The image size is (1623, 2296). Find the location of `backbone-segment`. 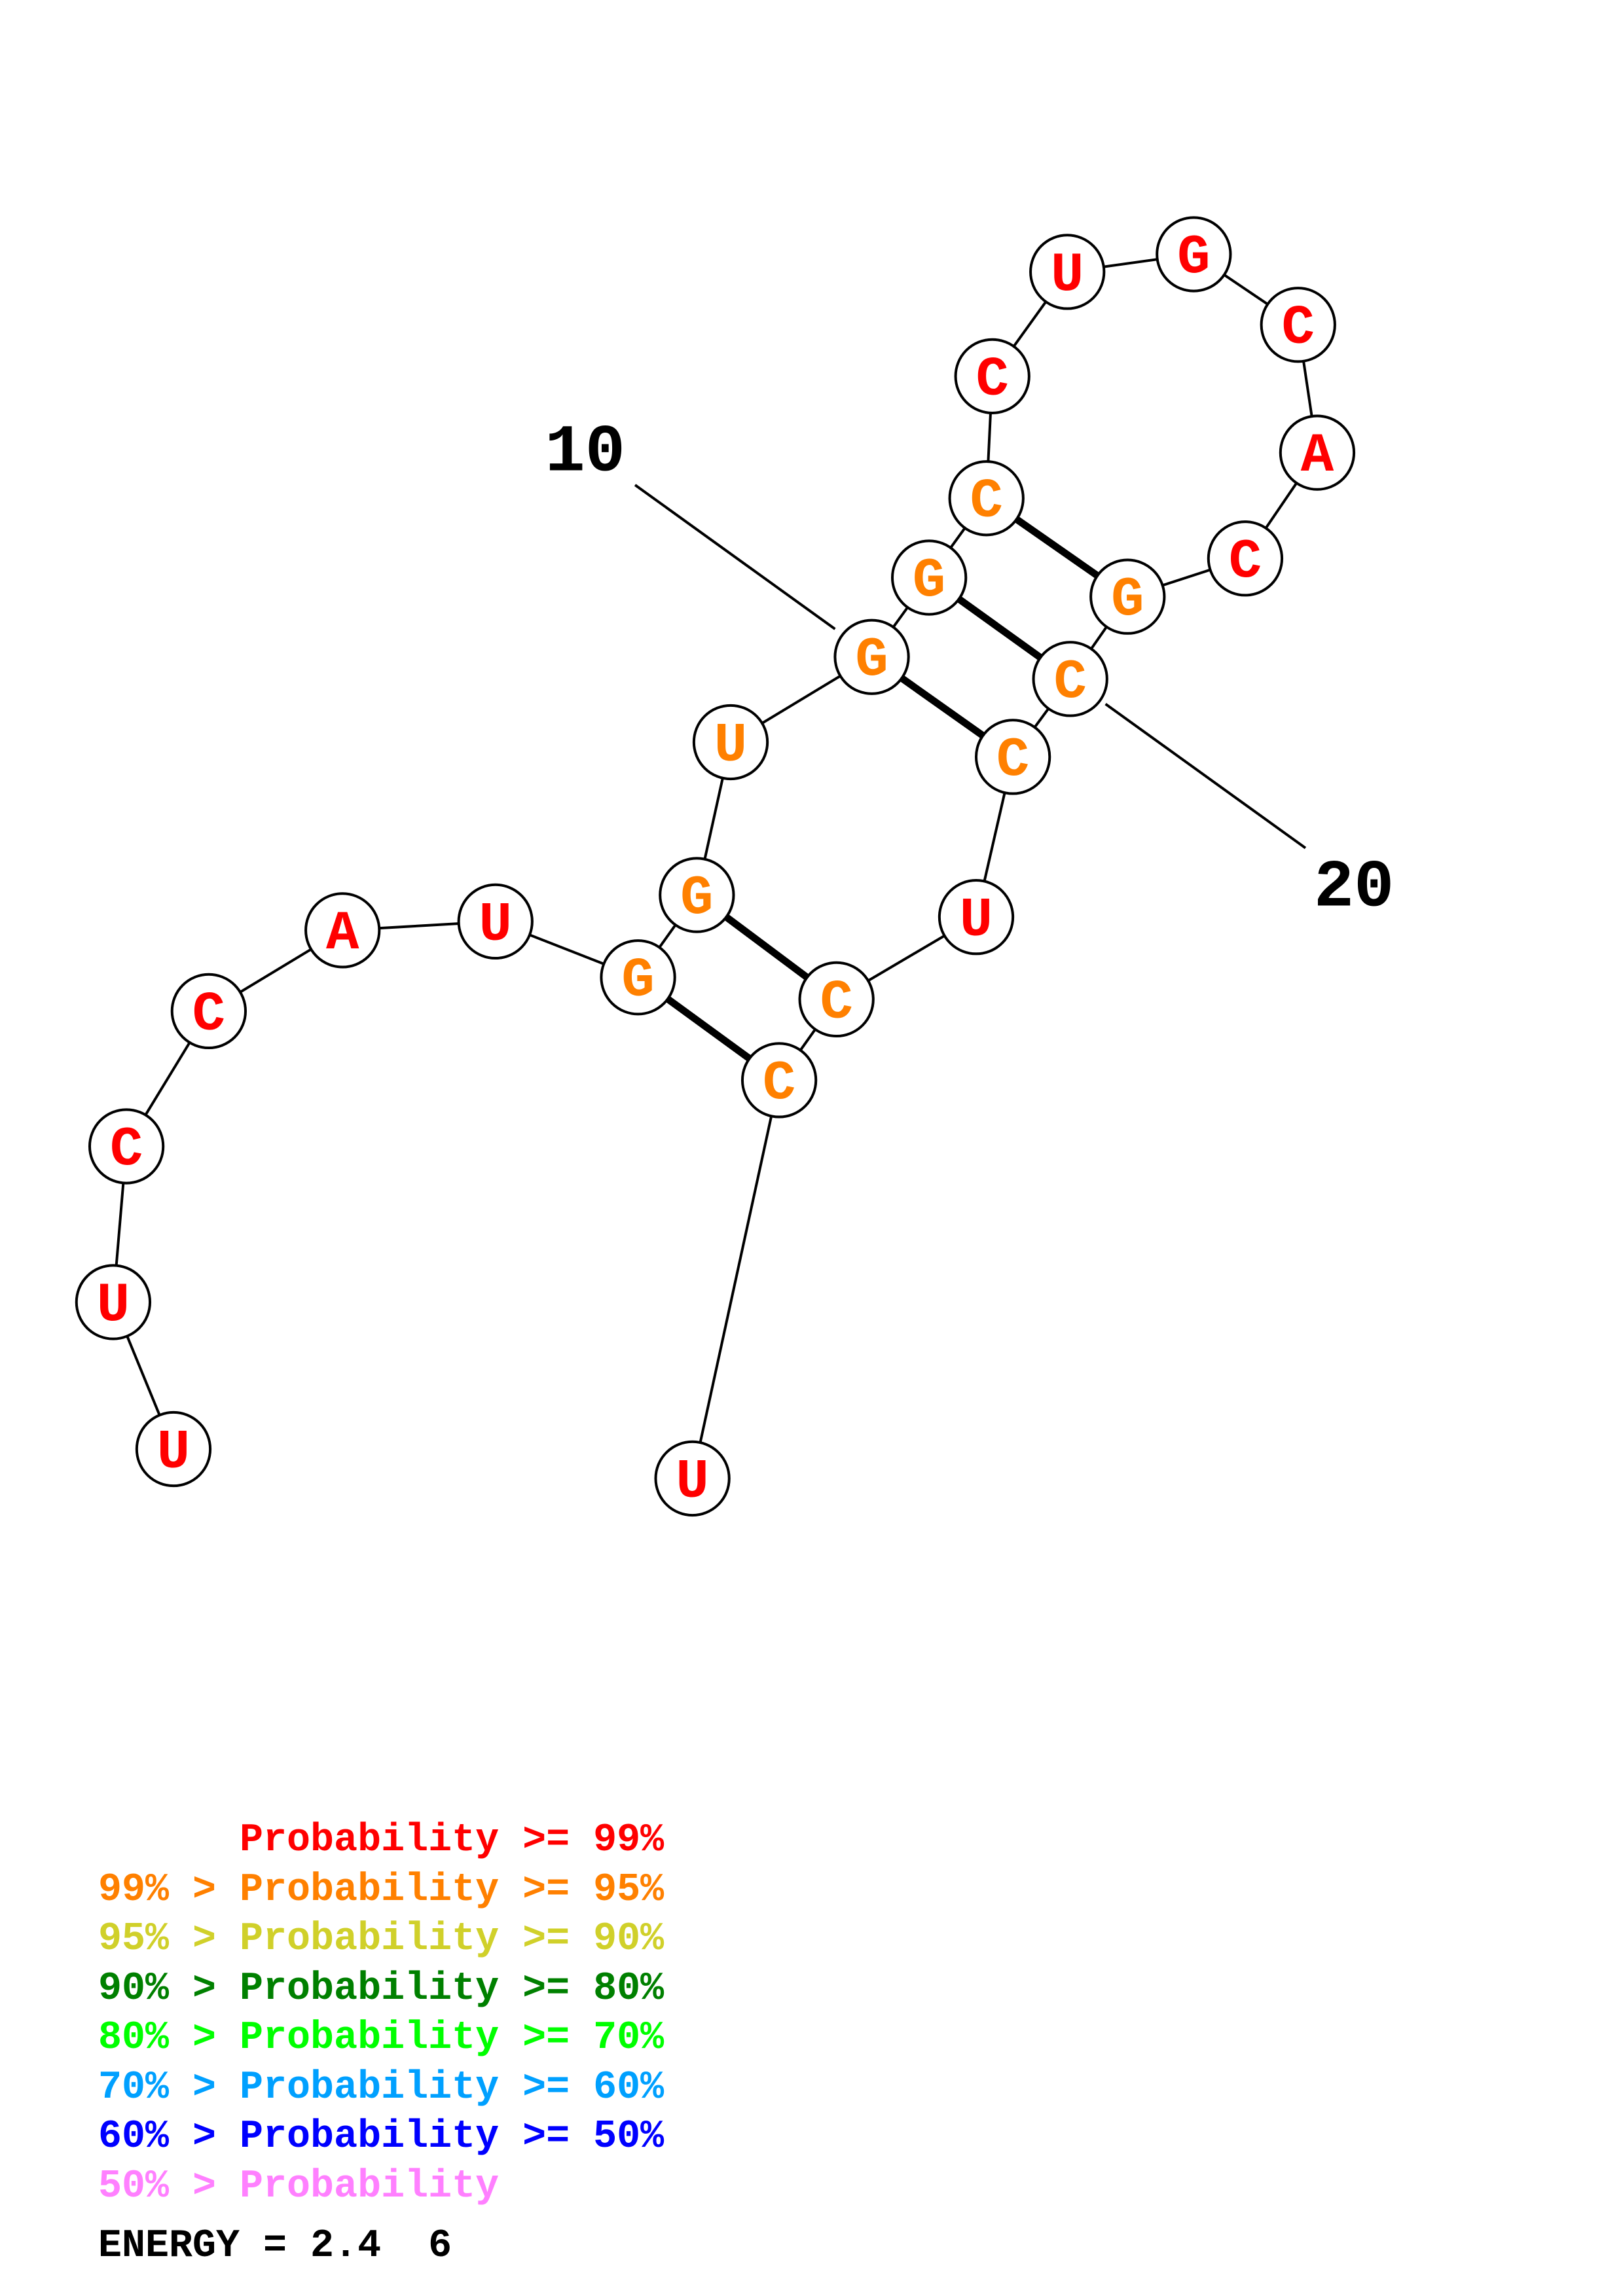

backbone-segment is located at coordinates (736, 1279).